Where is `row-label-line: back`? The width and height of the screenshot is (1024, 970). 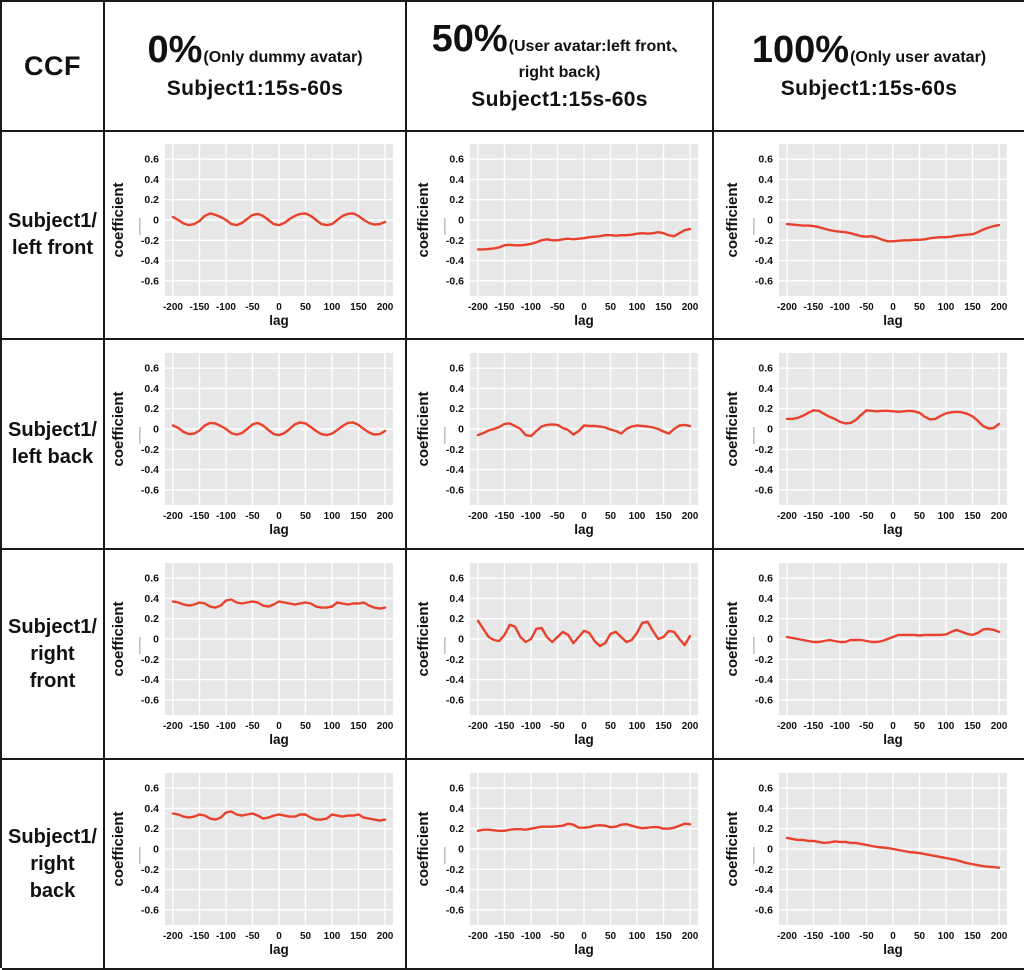 row-label-line: back is located at coordinates (52, 890).